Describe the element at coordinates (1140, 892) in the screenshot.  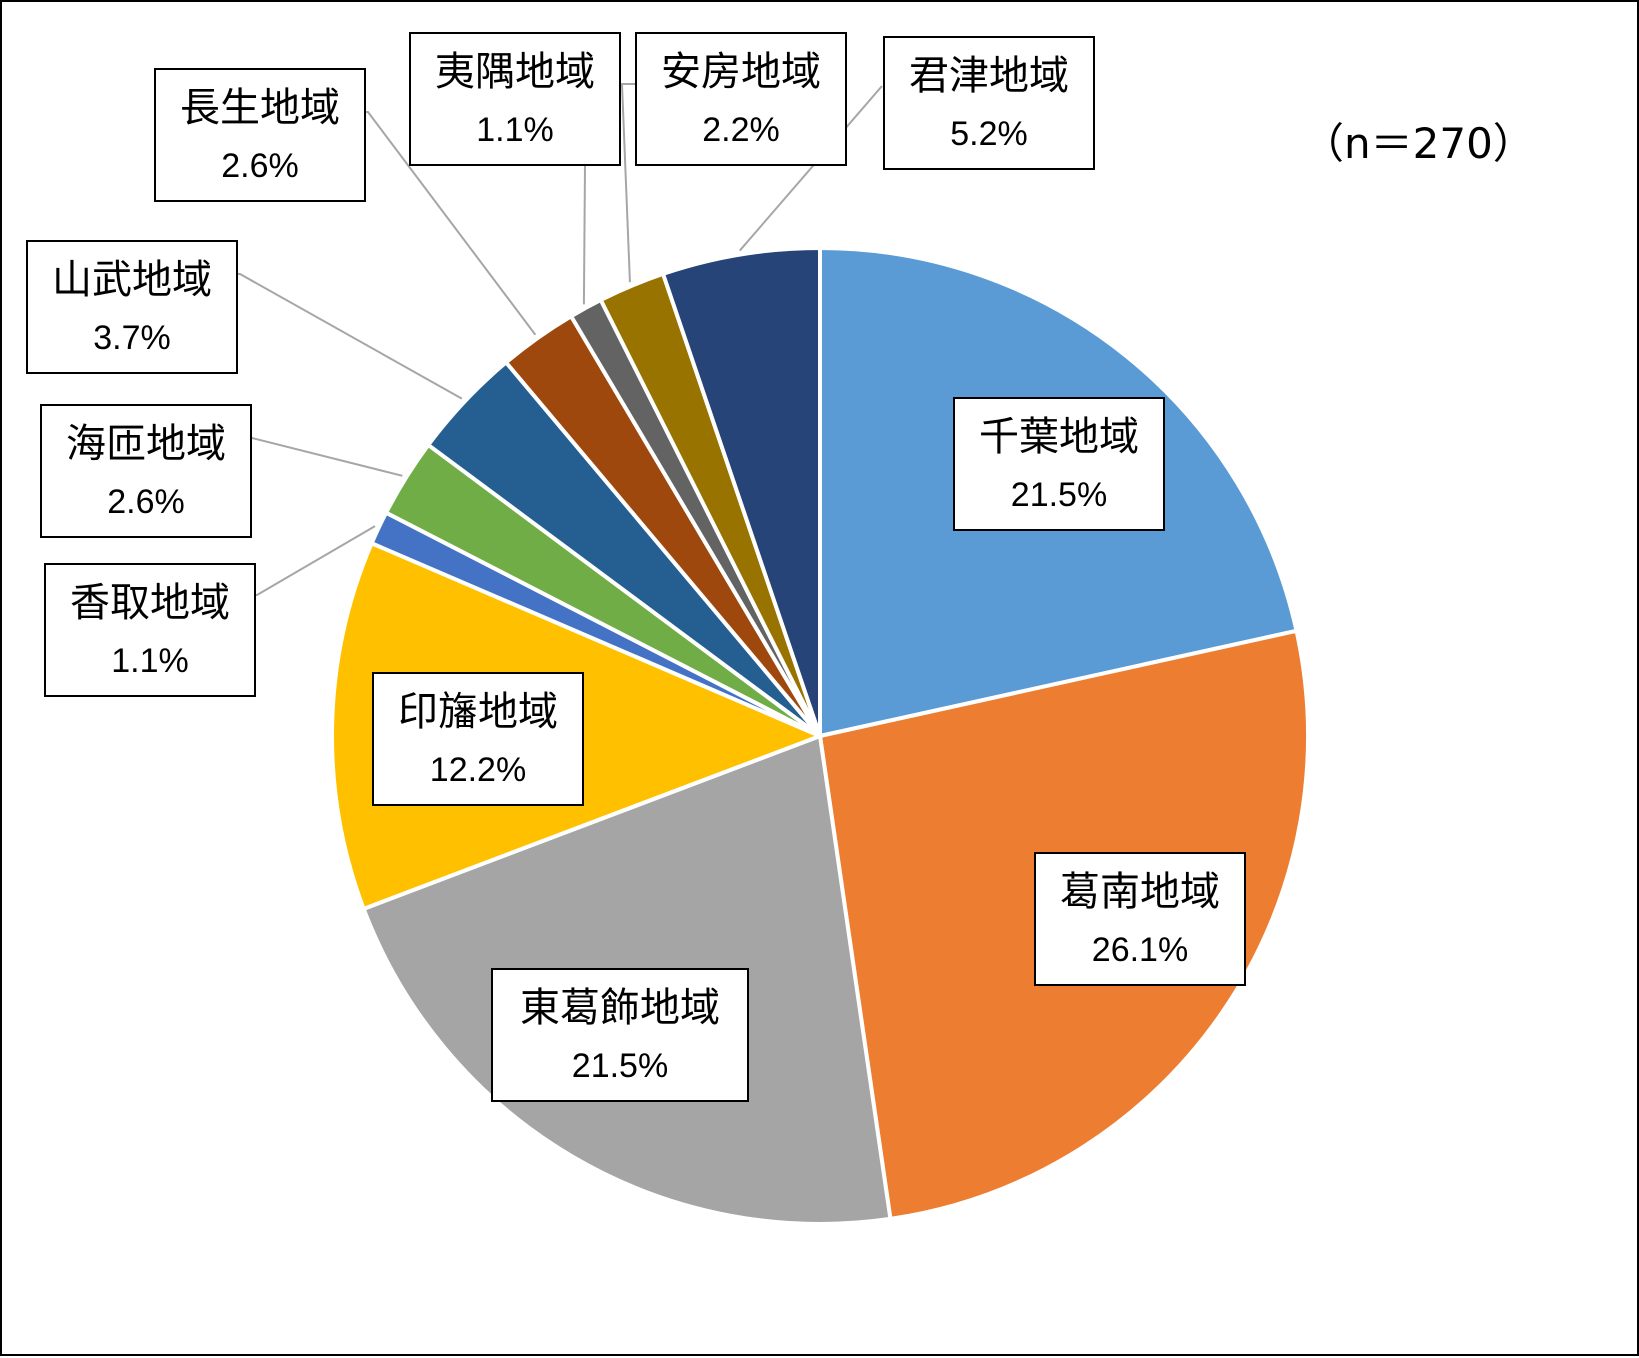
I see `slice-name-label: 葛南地域` at that location.